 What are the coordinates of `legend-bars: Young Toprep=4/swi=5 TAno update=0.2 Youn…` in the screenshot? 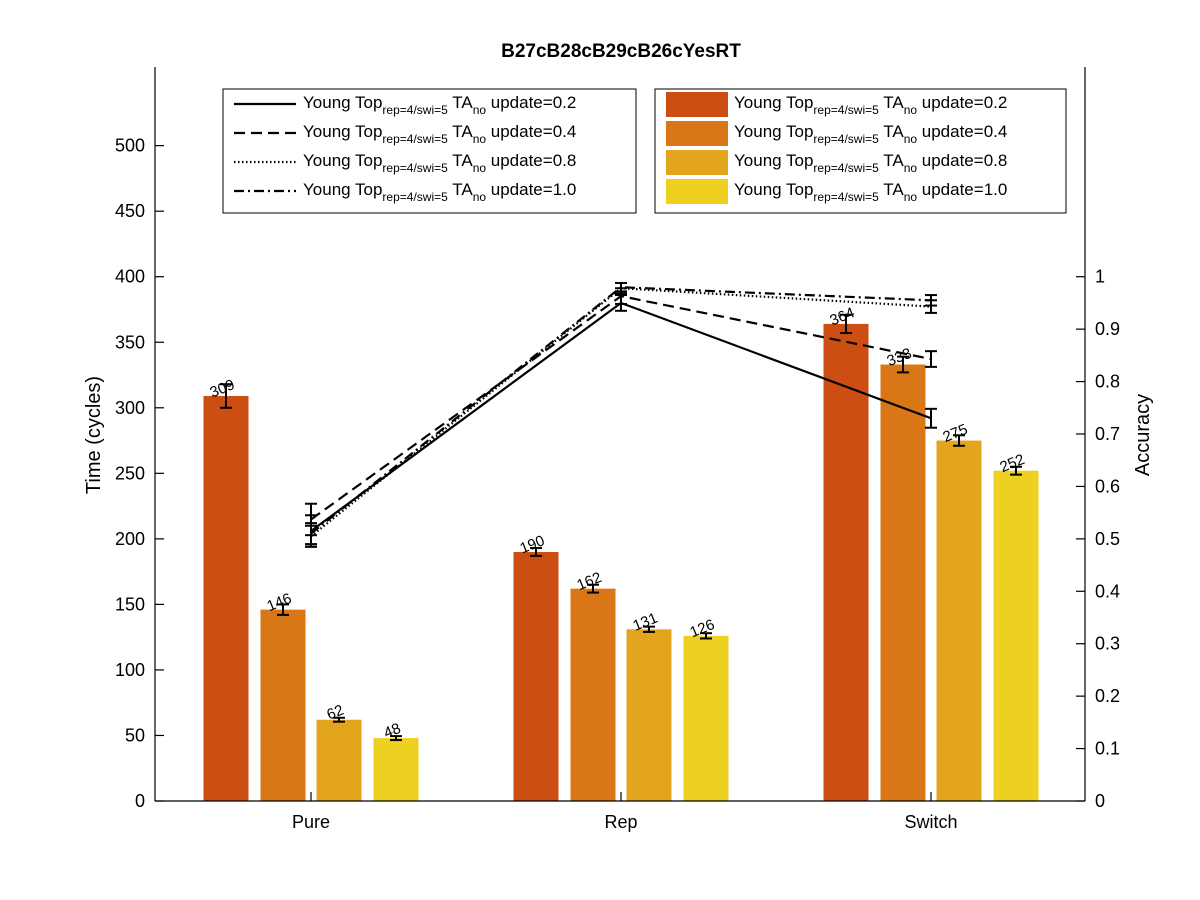 It's located at (860, 151).